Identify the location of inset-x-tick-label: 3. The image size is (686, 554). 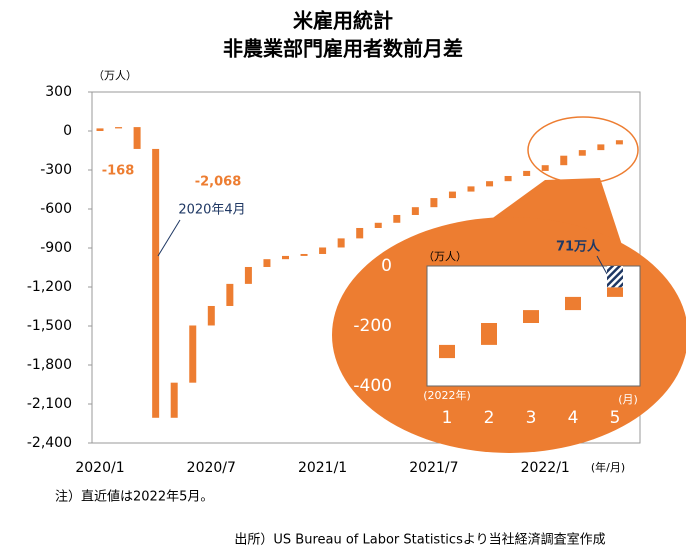
(531, 418).